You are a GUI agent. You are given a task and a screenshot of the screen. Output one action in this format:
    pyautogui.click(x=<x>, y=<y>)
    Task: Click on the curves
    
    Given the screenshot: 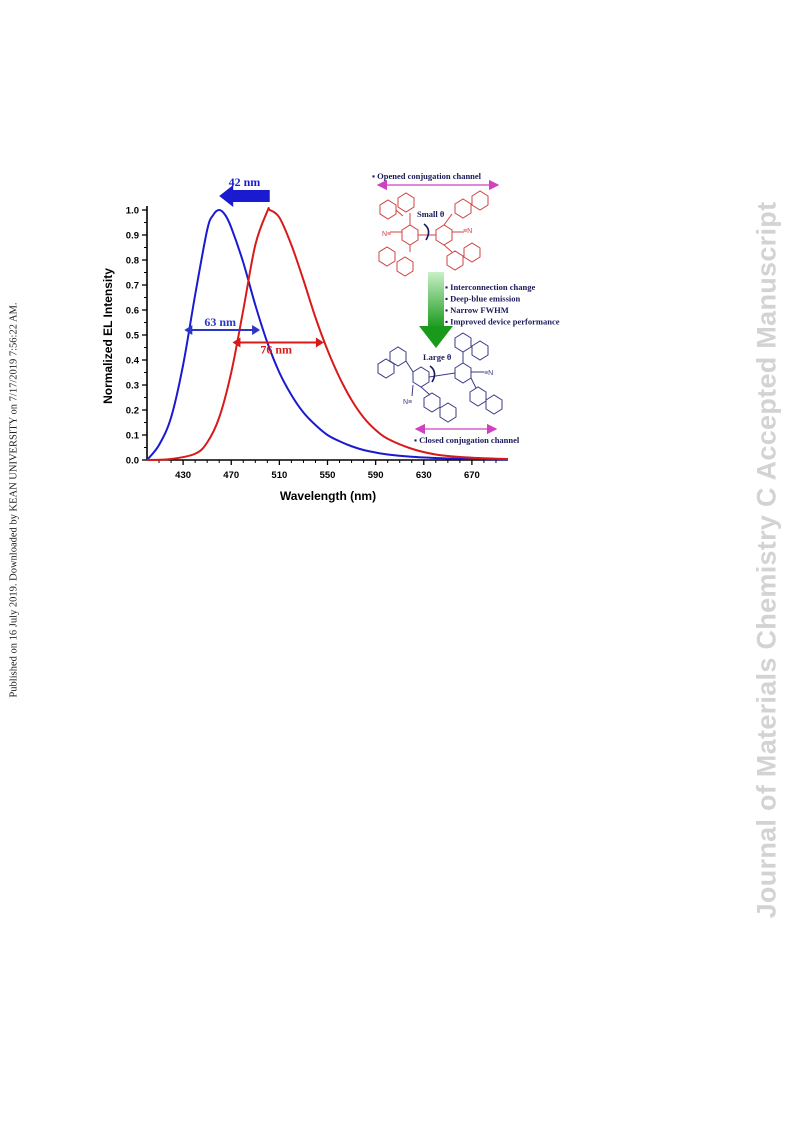 What is the action you would take?
    pyautogui.click(x=327, y=334)
    